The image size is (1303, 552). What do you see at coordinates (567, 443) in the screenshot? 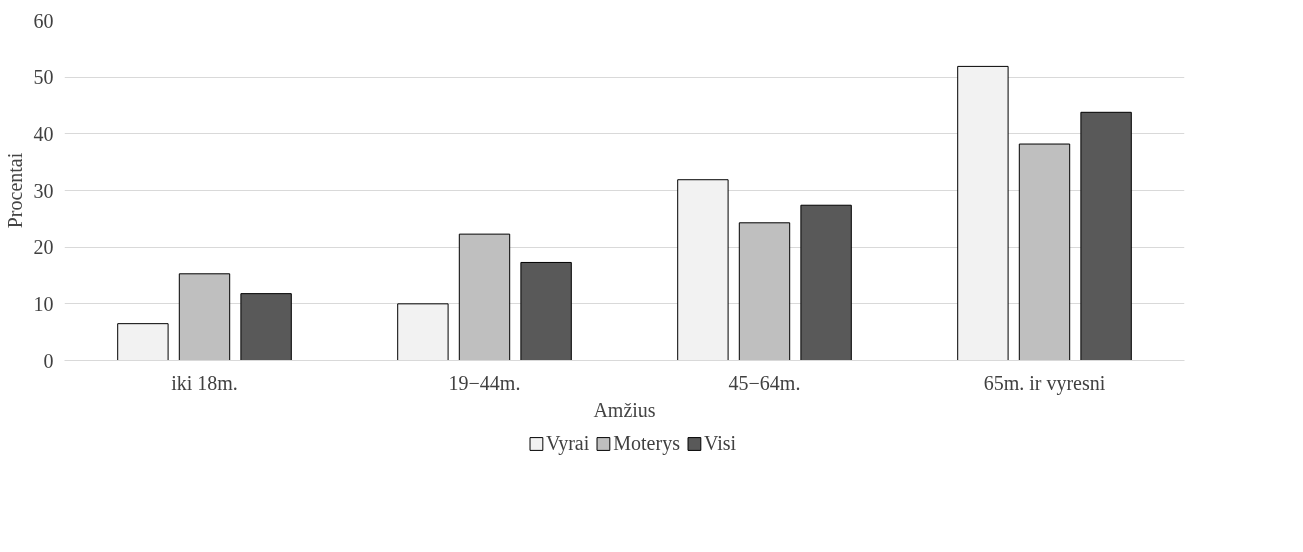
I see `legend-label: Vyrai` at bounding box center [567, 443].